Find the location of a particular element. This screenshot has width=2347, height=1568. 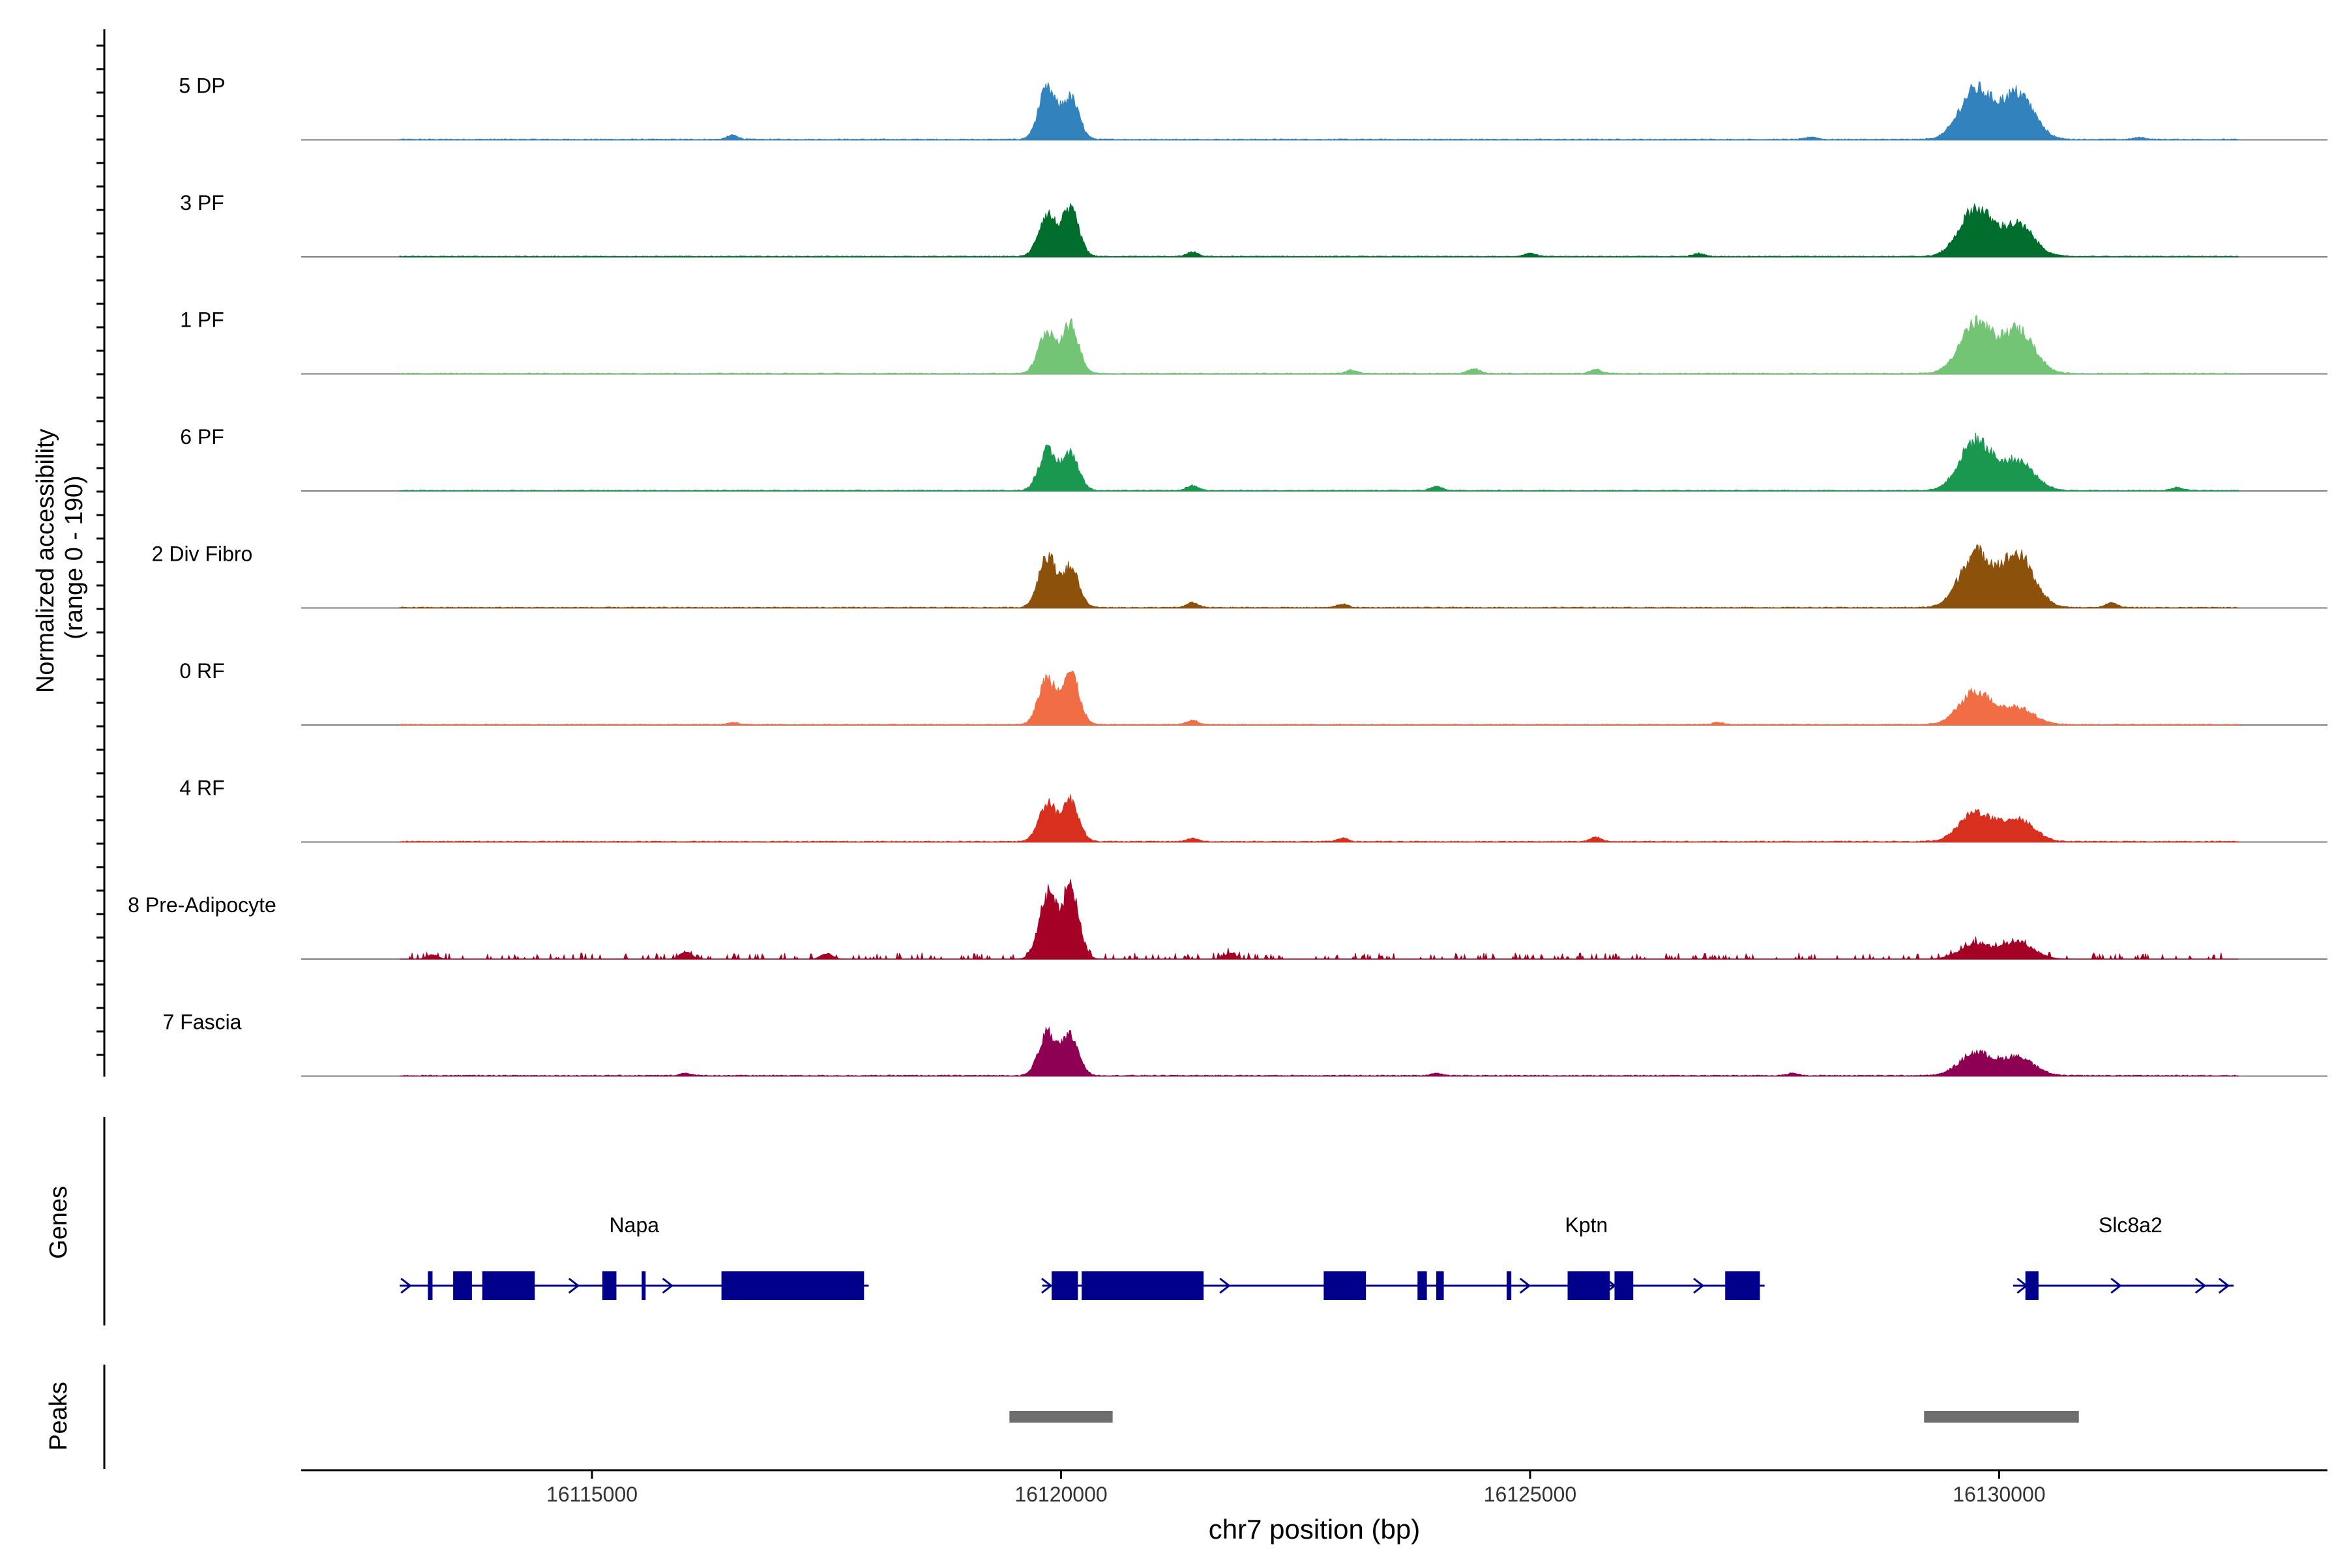

y-axis-title-line2: (range 0 - 190) is located at coordinates (74, 557).